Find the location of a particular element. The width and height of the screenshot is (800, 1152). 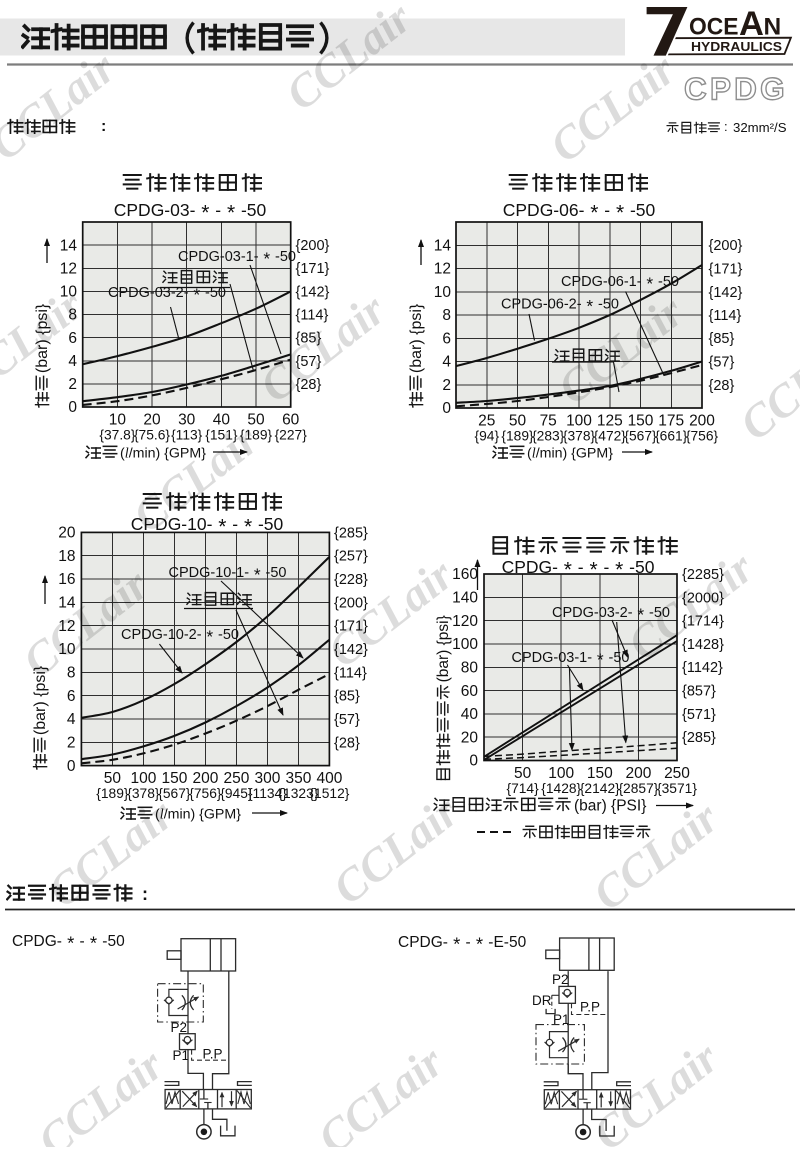

svg-text: CPDG-06-1- * -50 is located at coordinates (620, 284).